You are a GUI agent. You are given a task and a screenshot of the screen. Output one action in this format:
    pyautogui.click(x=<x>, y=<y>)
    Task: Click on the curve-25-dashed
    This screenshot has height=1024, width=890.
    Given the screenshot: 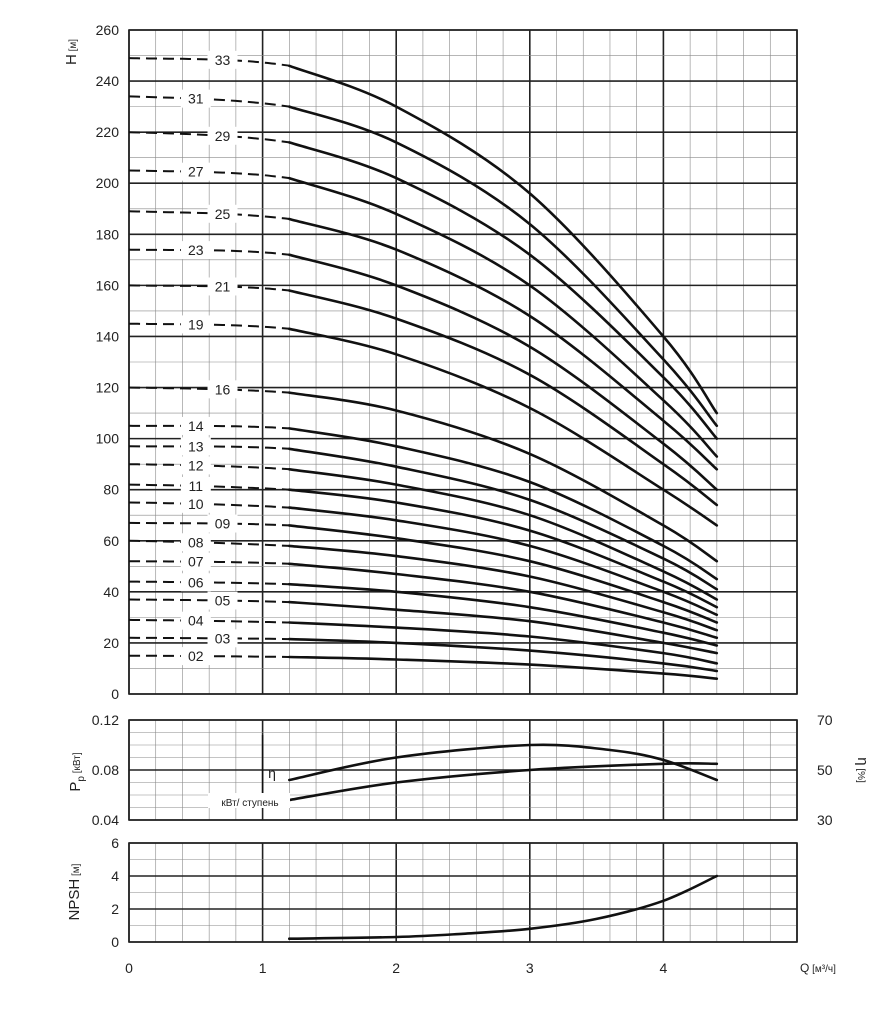 What is the action you would take?
    pyautogui.click(x=209, y=215)
    